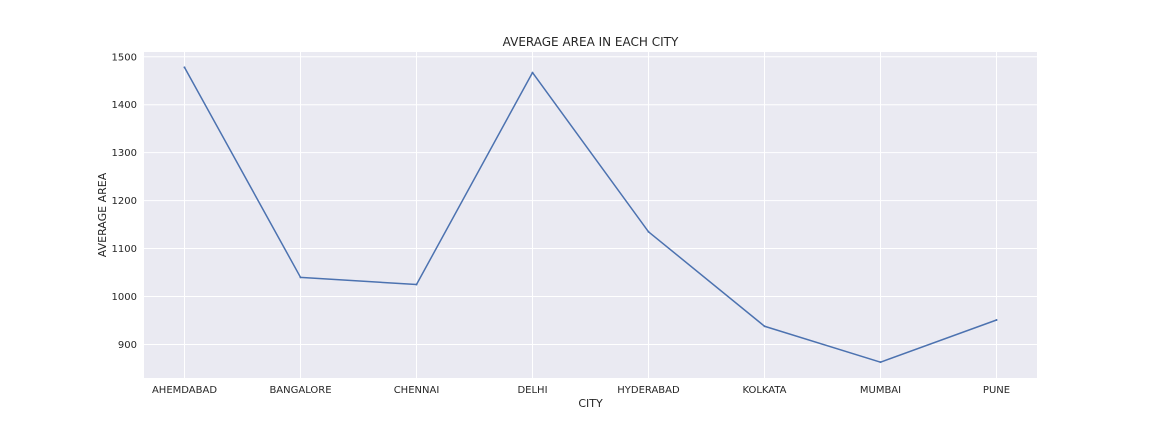  I want to click on y-tick-label: 1400, so click(124, 105).